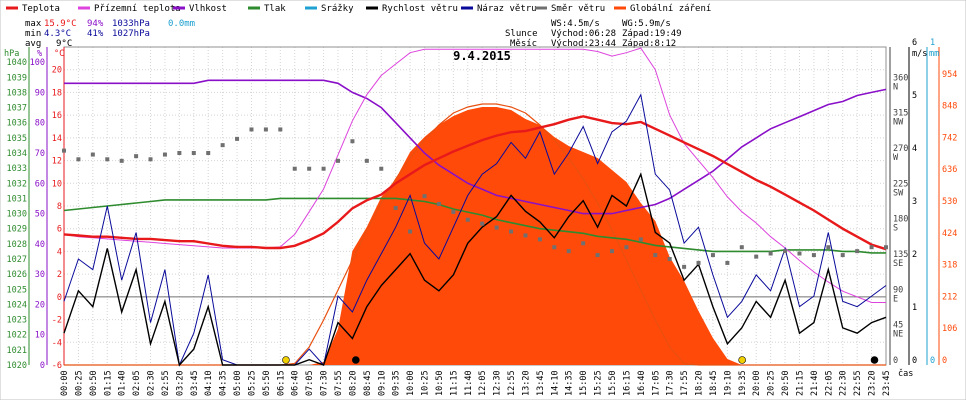  What do you see at coordinates (123, 383) in the screenshot?
I see `x-tick-label: 01:40` at bounding box center [123, 383].